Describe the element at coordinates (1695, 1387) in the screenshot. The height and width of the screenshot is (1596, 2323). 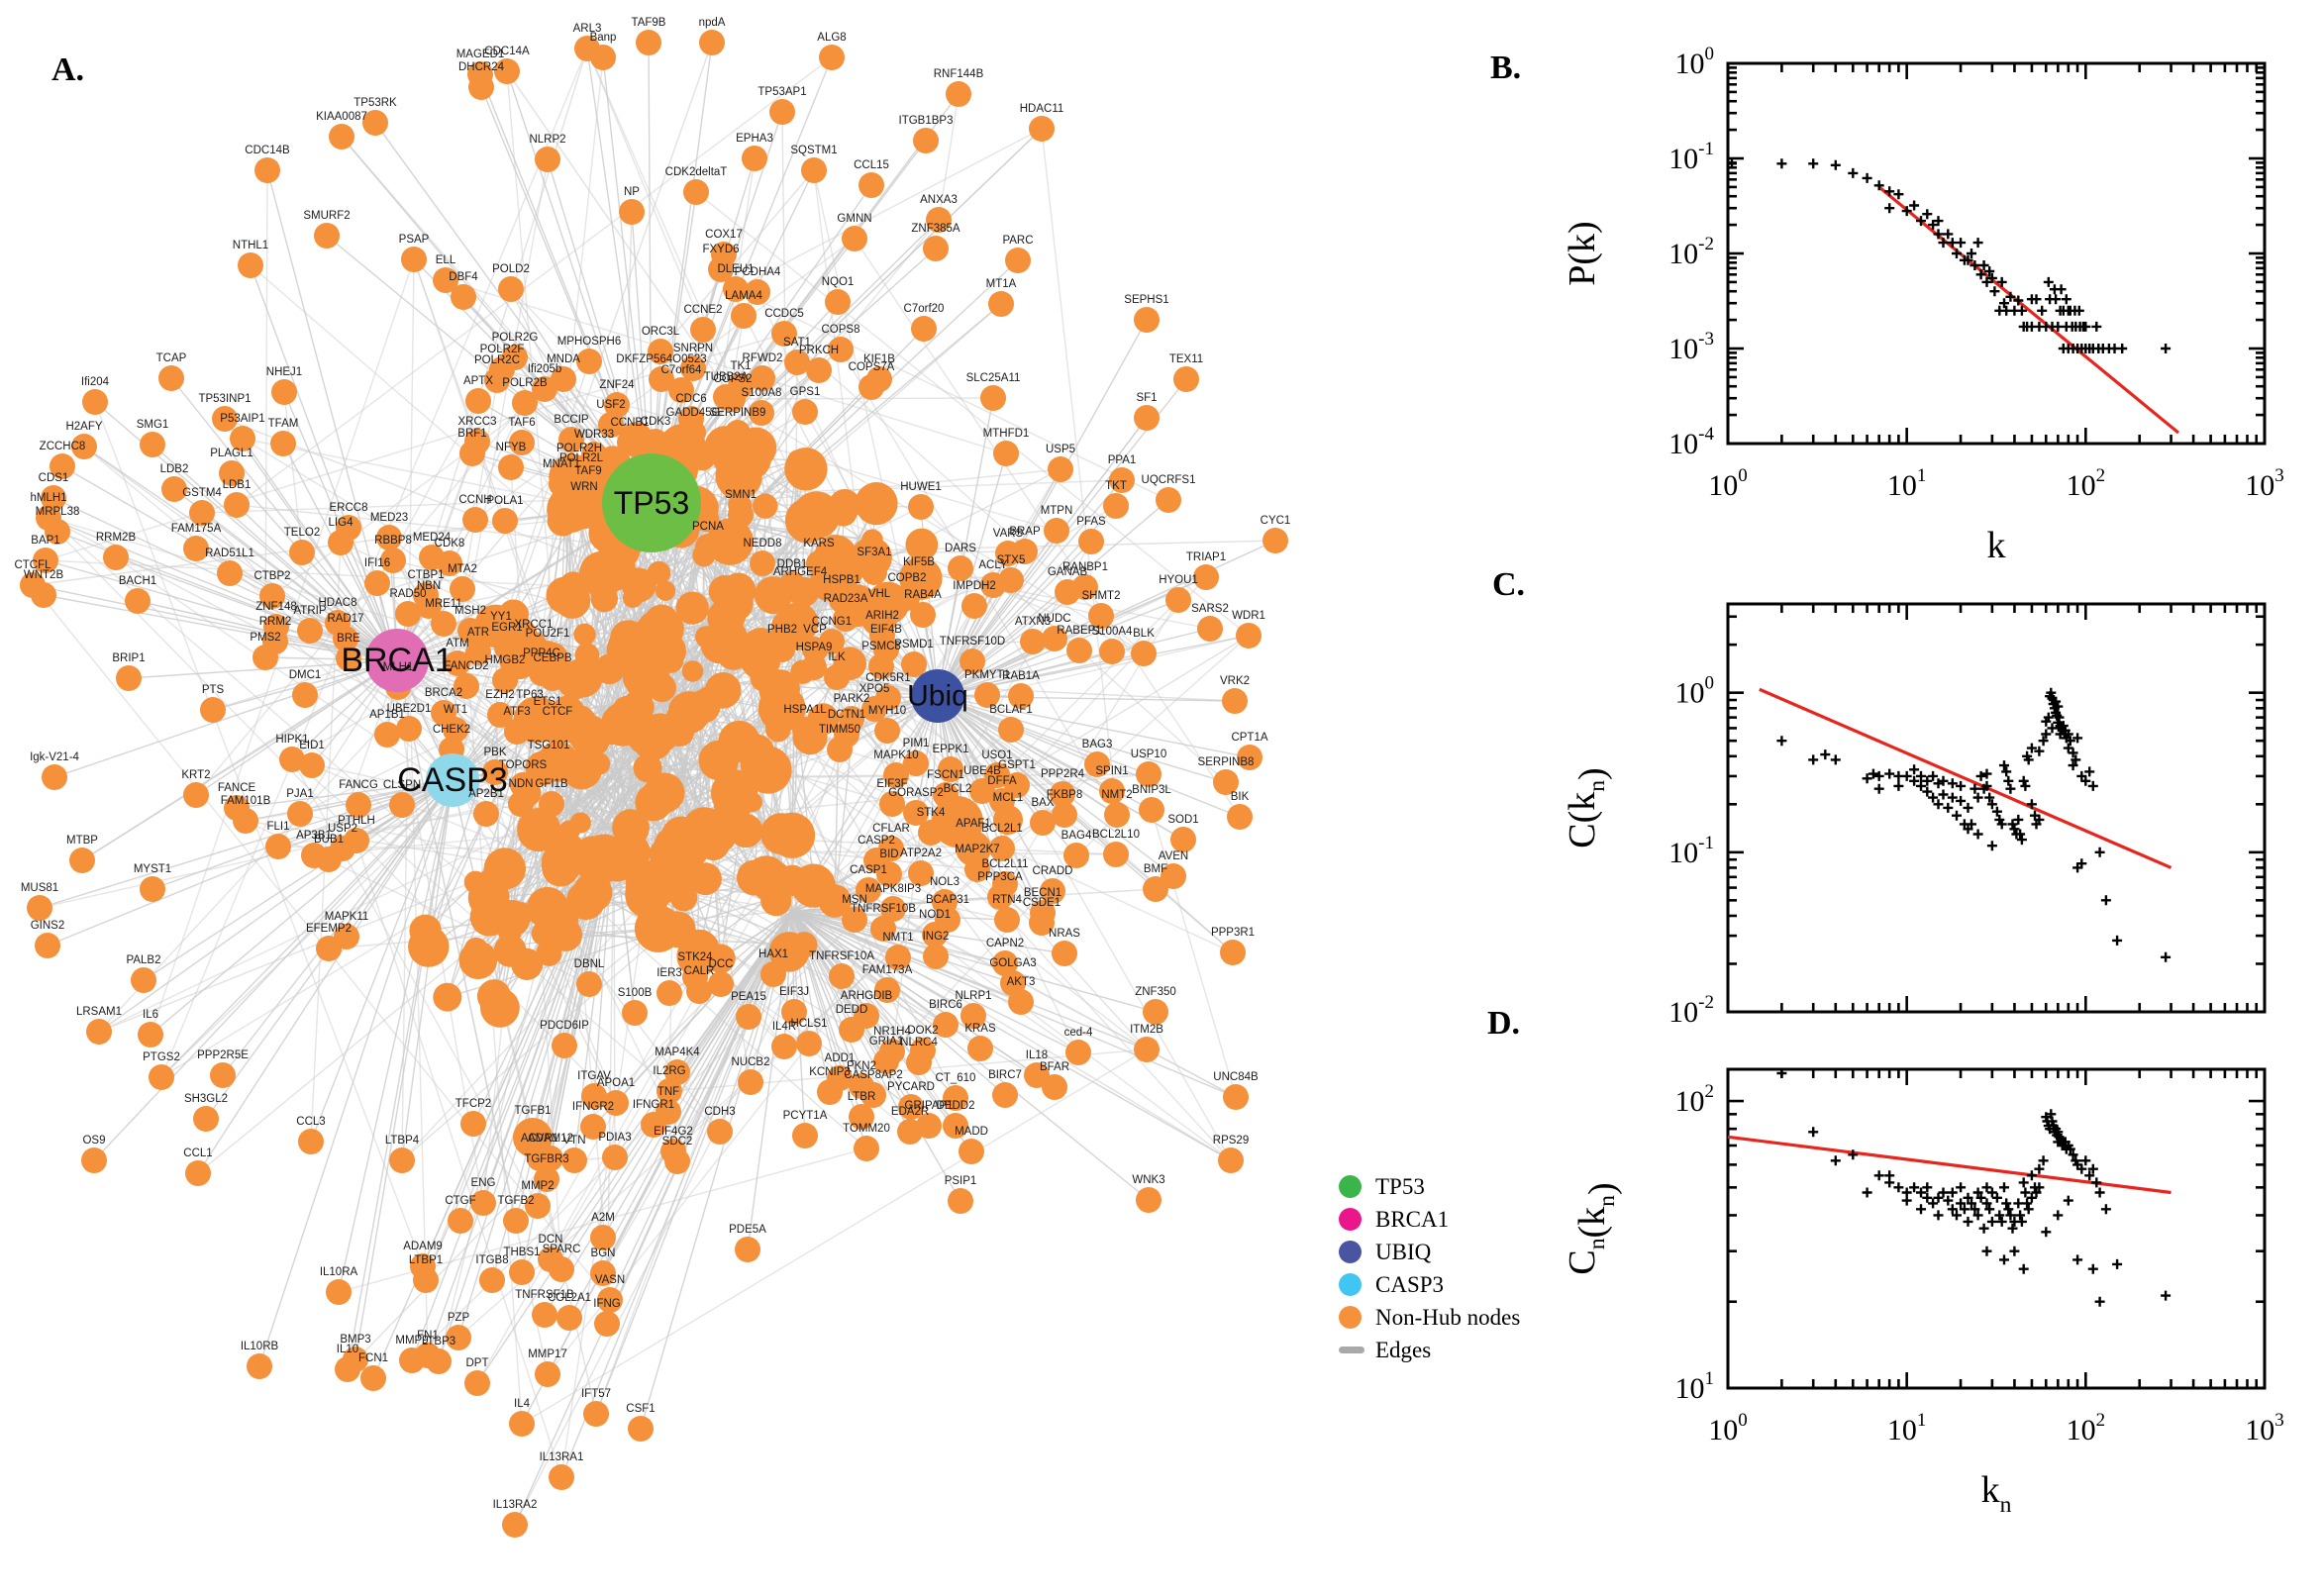
I see `svg-text: 10¹` at that location.